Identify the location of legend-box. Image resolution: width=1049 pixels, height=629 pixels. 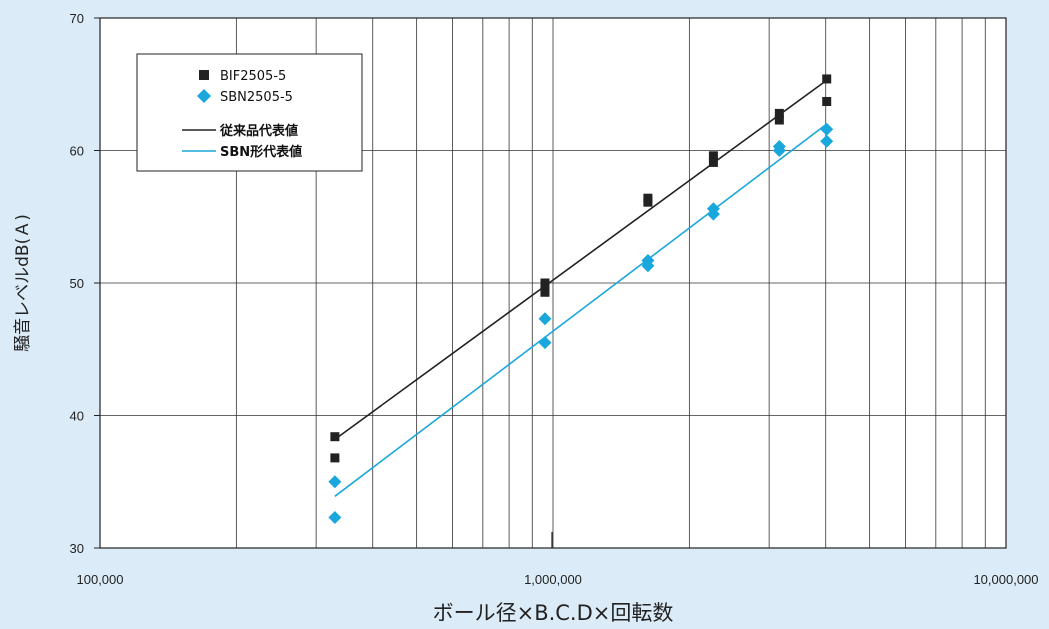
(249, 112).